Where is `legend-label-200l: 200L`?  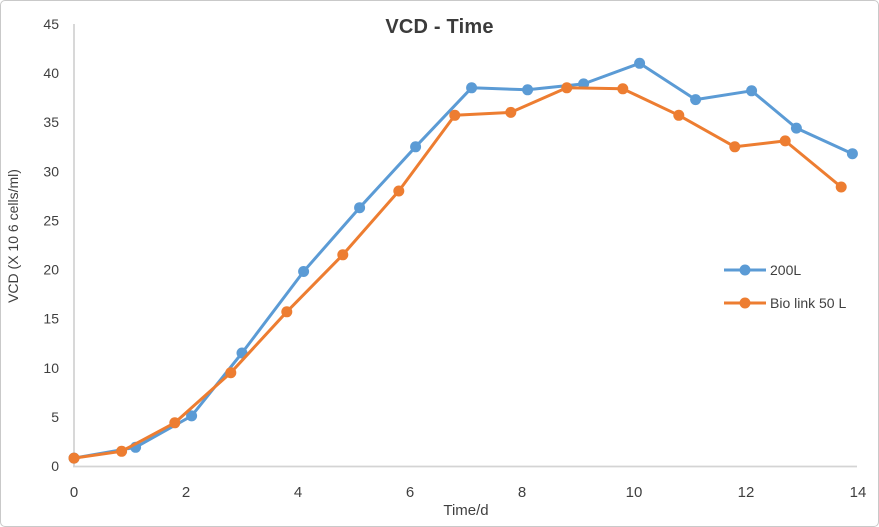
legend-label-200l: 200L is located at coordinates (786, 269).